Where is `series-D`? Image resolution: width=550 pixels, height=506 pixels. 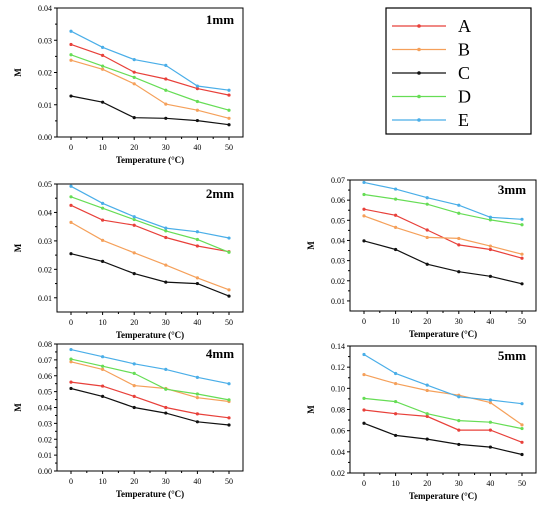
series-D is located at coordinates (443, 209).